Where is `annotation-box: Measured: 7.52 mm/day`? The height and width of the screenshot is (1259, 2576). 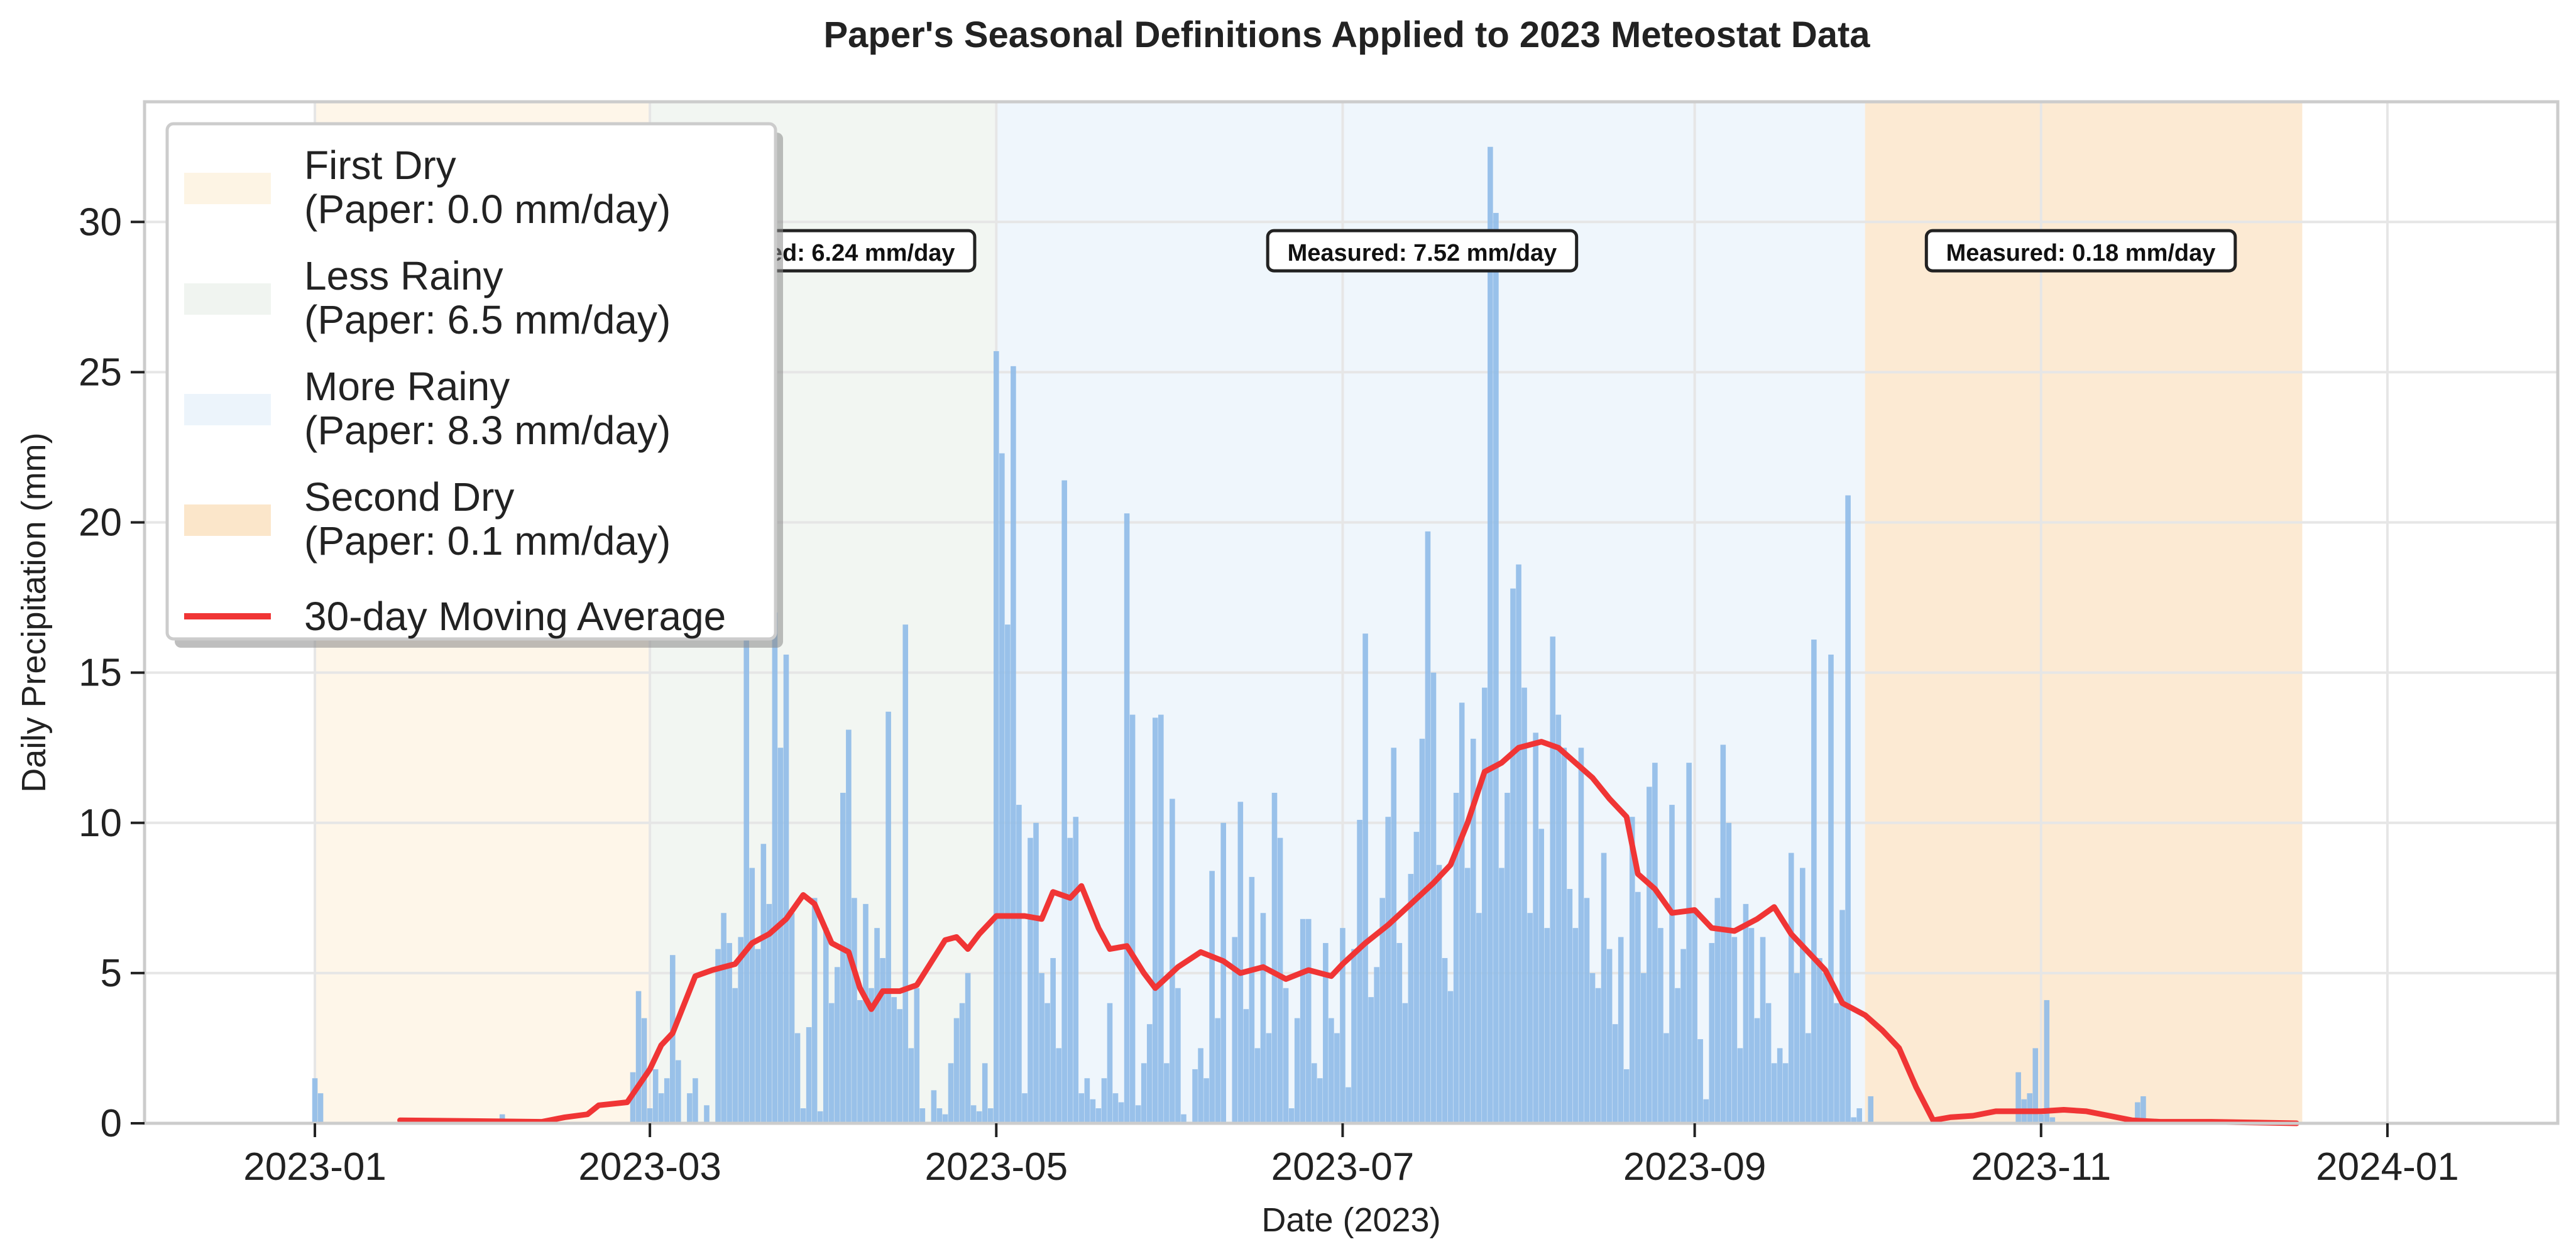
annotation-box: Measured: 7.52 mm/day is located at coordinates (1422, 251).